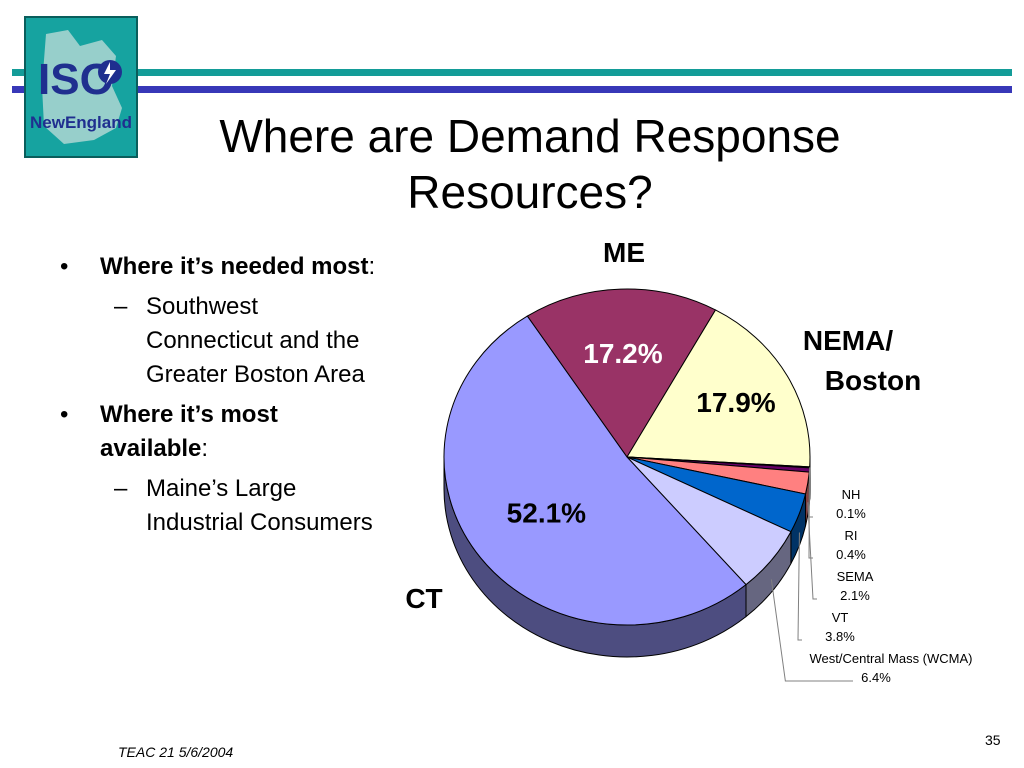  Describe the element at coordinates (851, 494) in the screenshot. I see `callout-name-nh: NH` at that location.